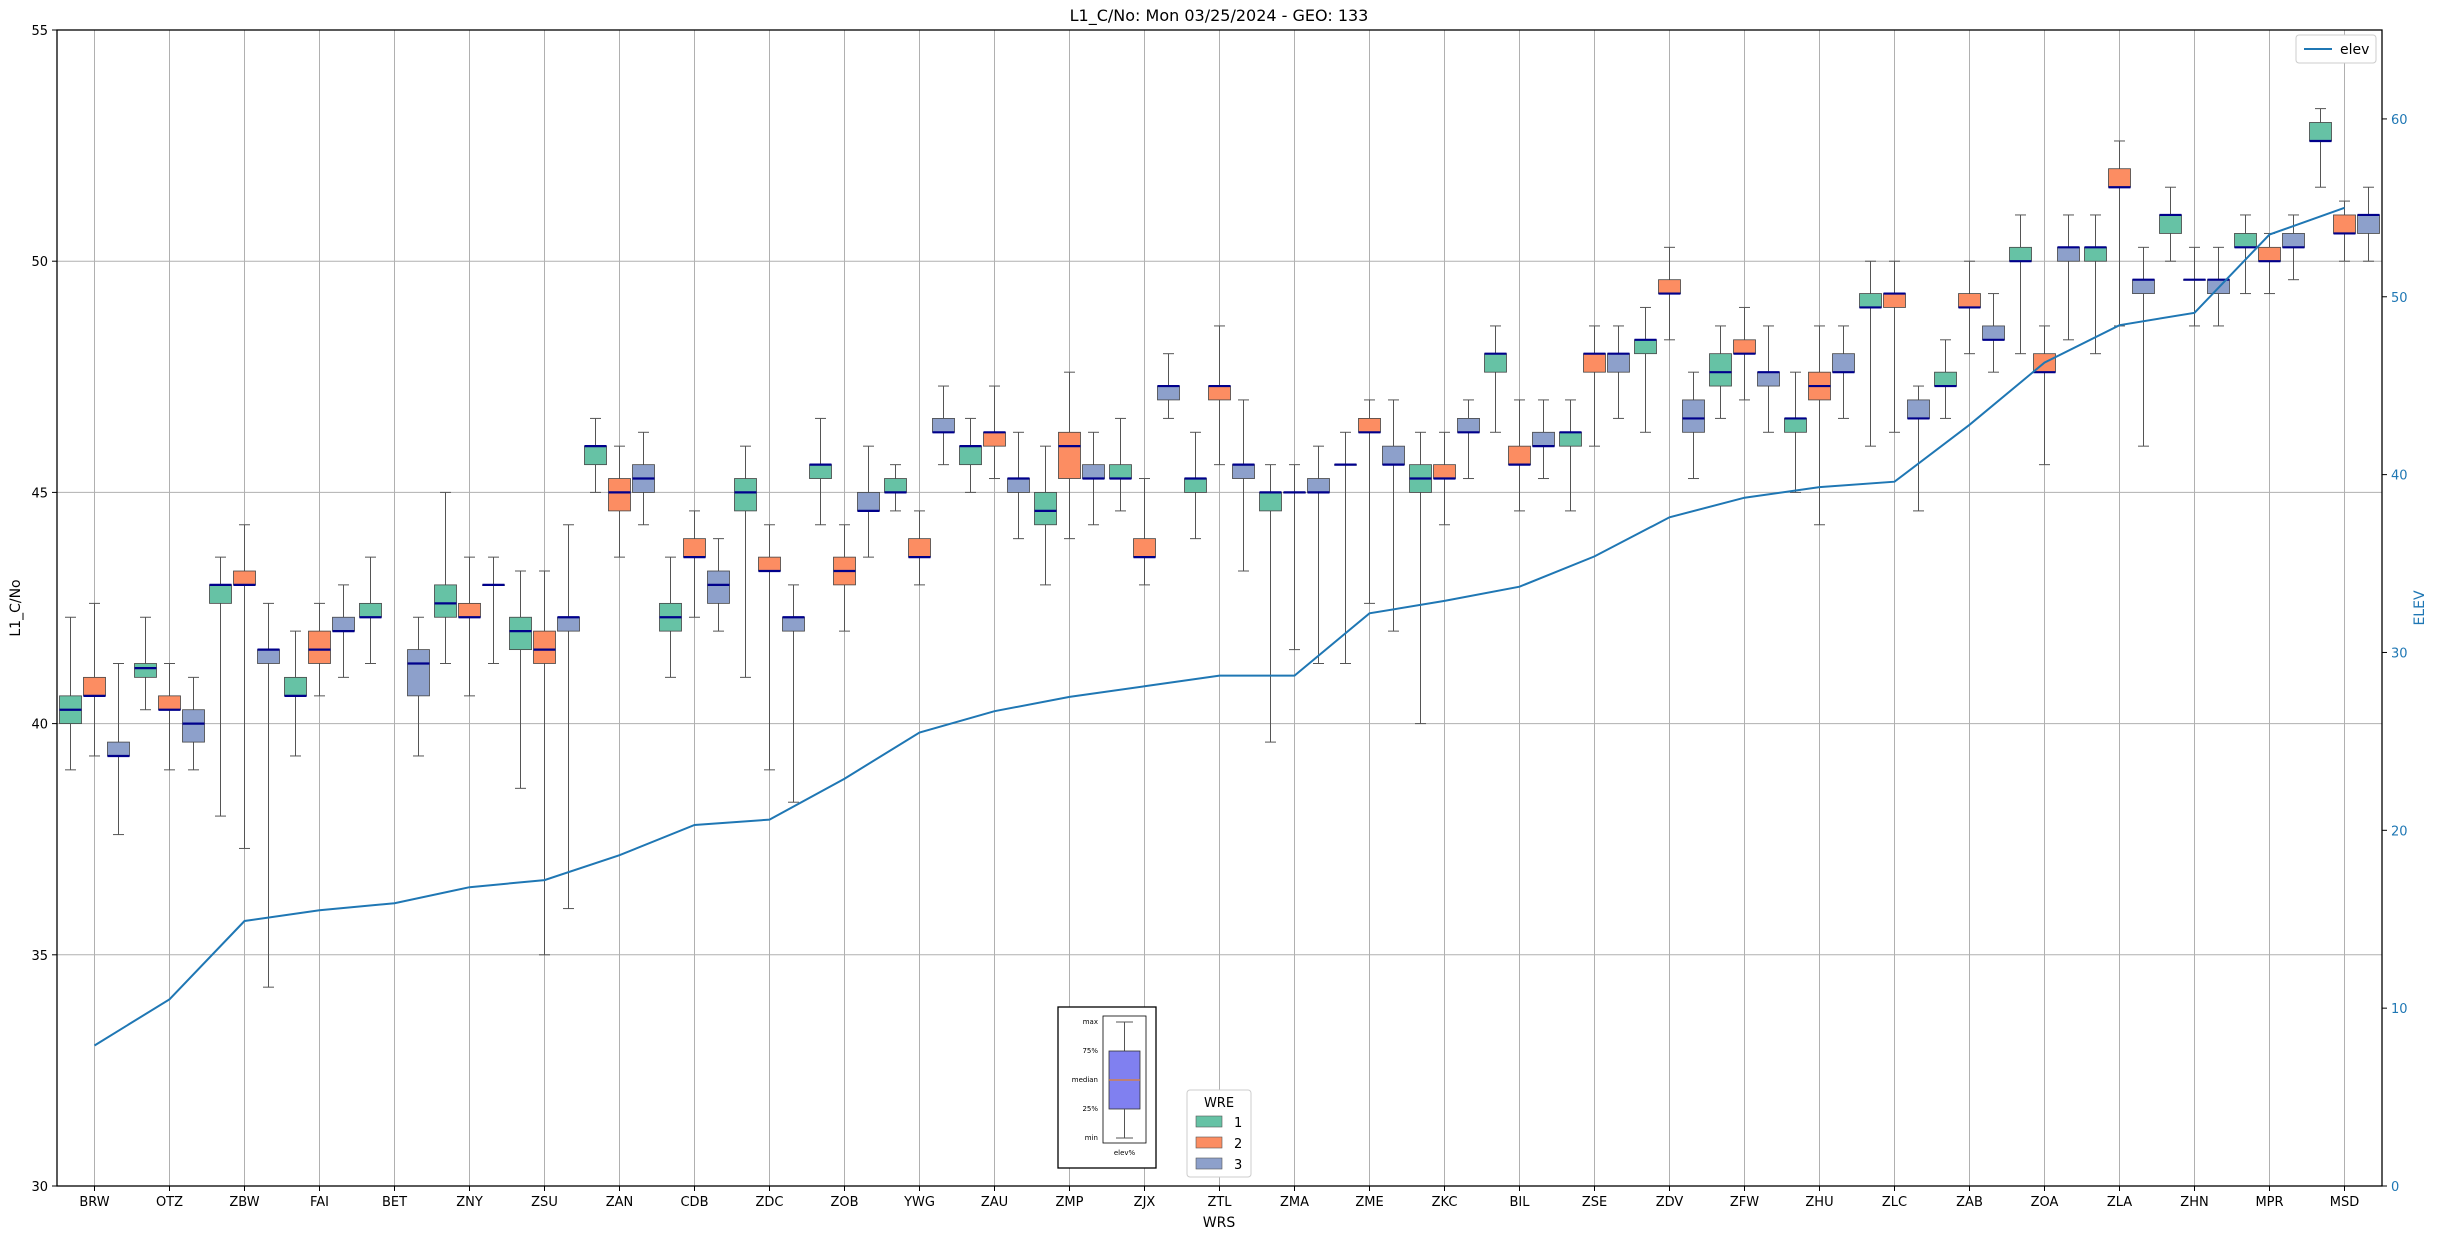 This screenshot has height=1238, width=2439. What do you see at coordinates (1894, 1202) in the screenshot?
I see `x-tick-label: ZLC` at bounding box center [1894, 1202].